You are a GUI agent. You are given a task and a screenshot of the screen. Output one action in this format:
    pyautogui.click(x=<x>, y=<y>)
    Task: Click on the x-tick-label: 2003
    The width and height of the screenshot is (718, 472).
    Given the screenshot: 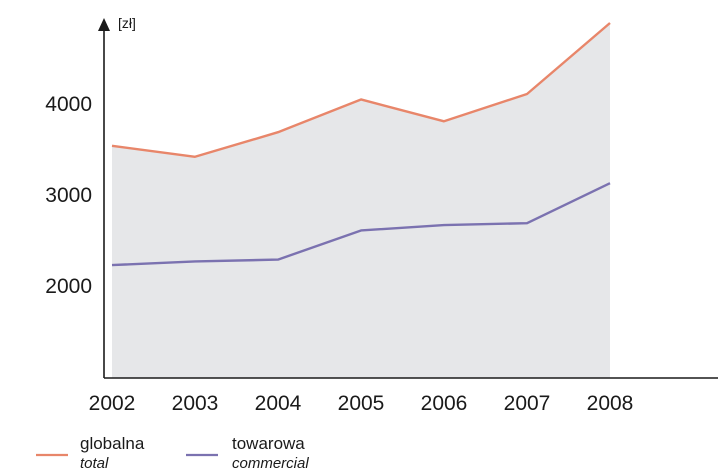 What is the action you would take?
    pyautogui.click(x=195, y=403)
    